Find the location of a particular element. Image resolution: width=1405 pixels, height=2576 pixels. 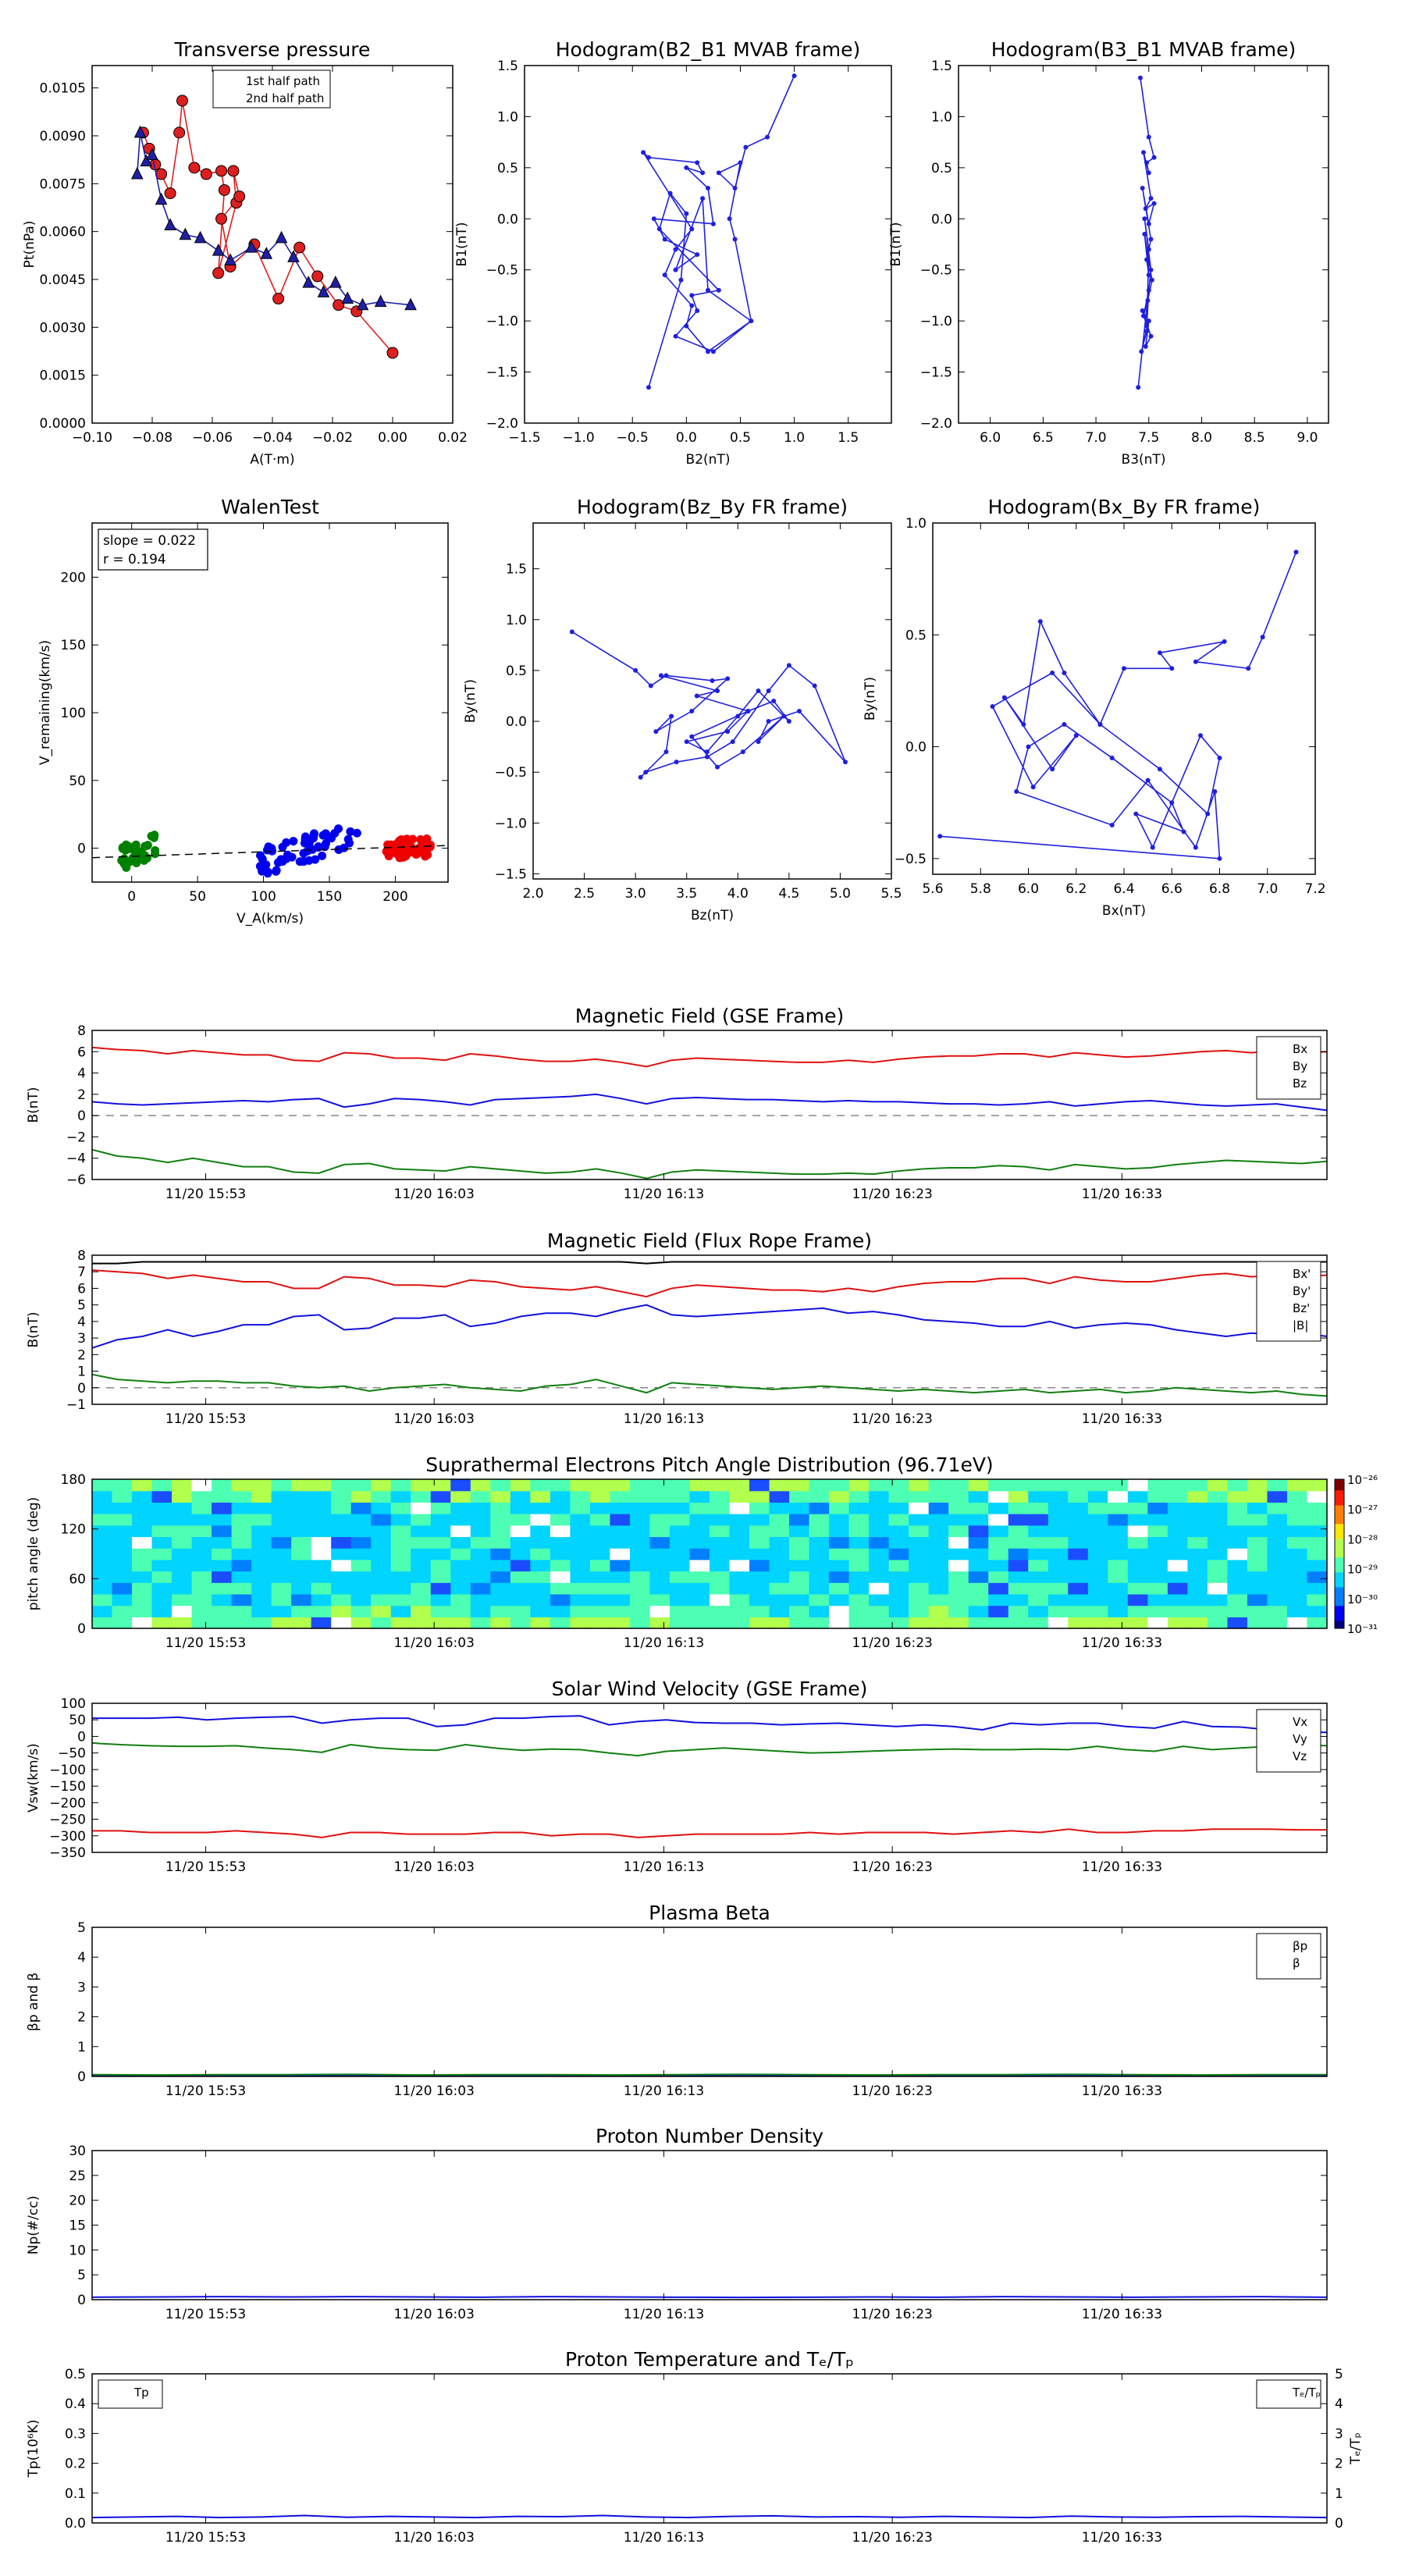

x-axis-label: Bx(nT) is located at coordinates (1124, 911).